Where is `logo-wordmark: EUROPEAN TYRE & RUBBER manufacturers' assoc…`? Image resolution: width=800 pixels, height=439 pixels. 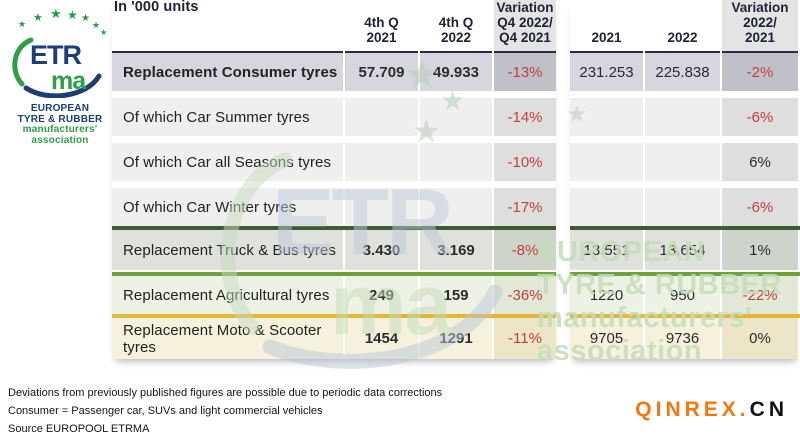 logo-wordmark: EUROPEAN TYRE & RUBBER manufacturers' assoc… is located at coordinates (60, 124).